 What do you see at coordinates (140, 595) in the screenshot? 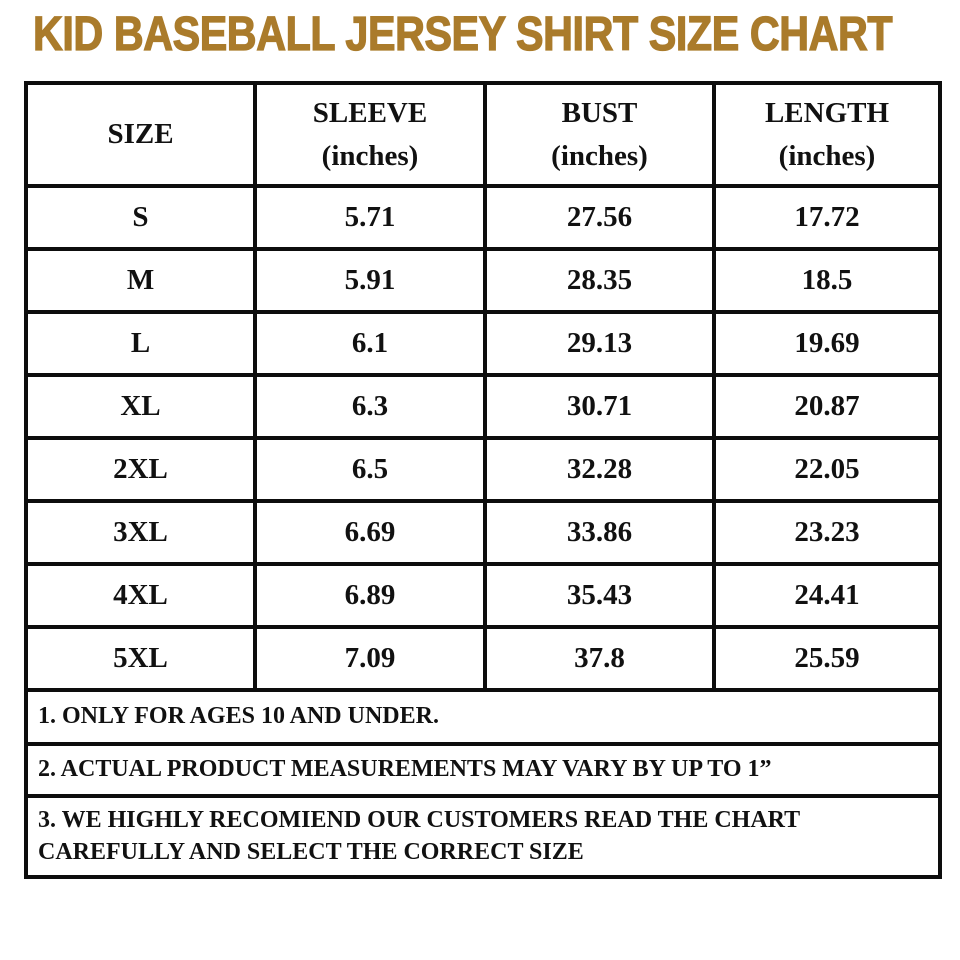
I see `size-value: 4XL` at bounding box center [140, 595].